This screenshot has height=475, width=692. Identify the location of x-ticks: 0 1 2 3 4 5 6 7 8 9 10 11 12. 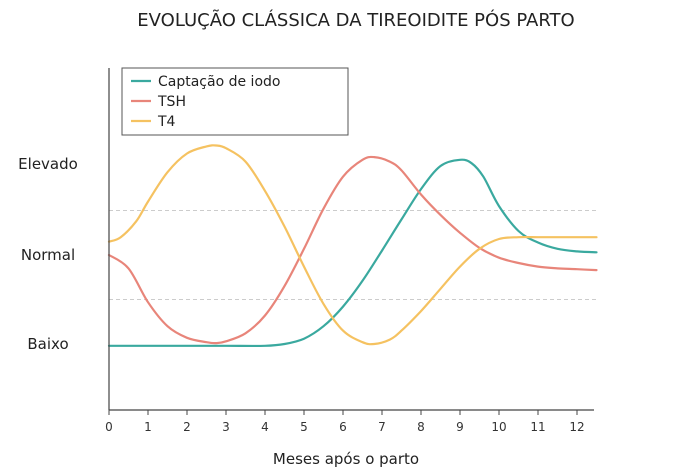
(345, 422).